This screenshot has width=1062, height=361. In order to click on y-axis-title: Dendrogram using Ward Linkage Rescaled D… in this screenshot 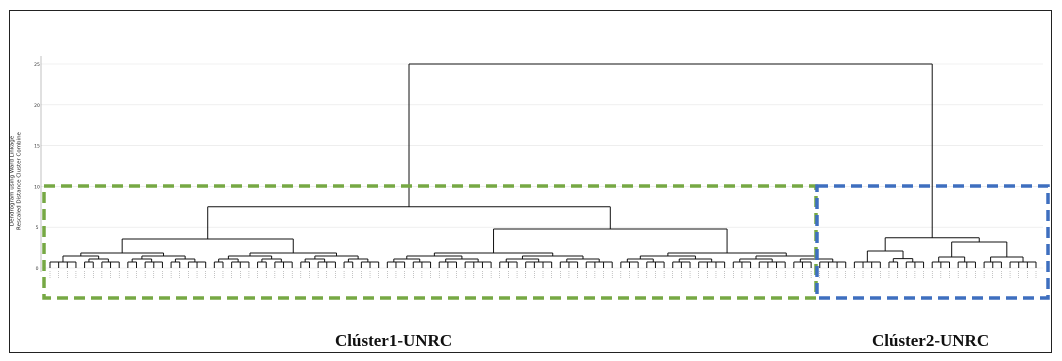, I will do `click(15, 181)`.